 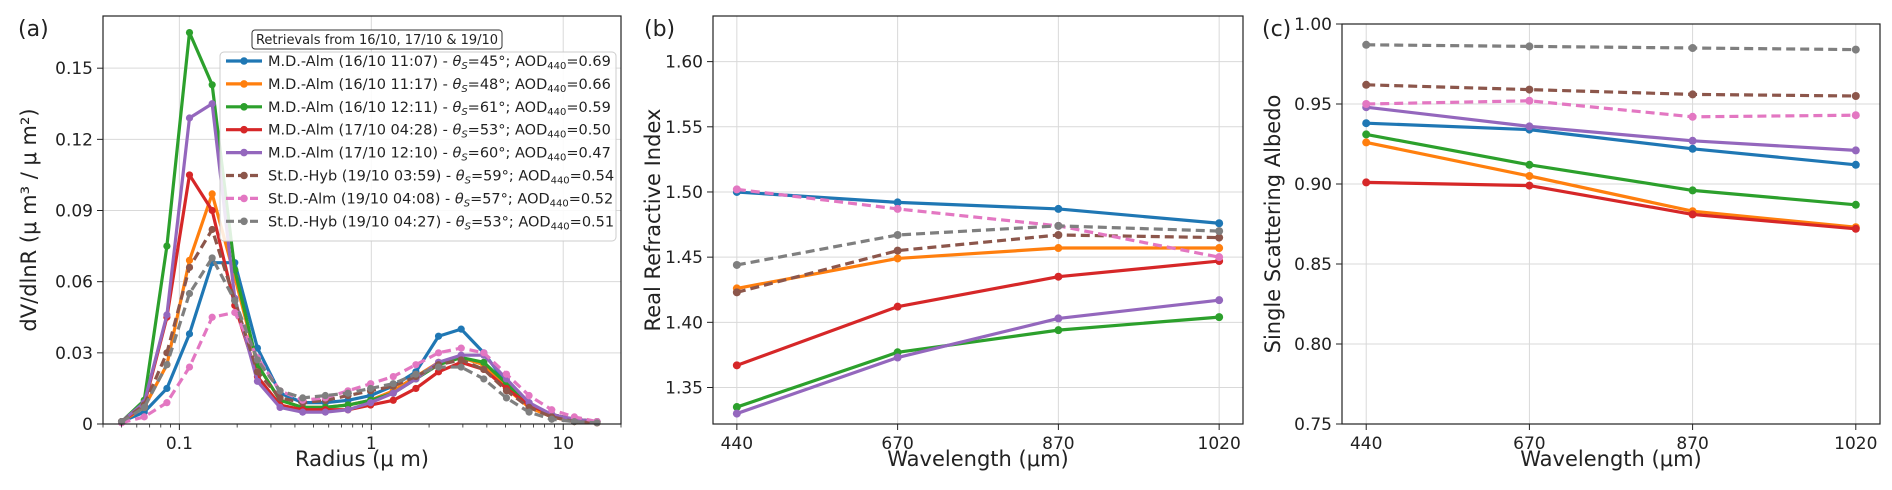 What do you see at coordinates (1313, 105) in the screenshot?
I see `panel-c-ytick-label: 0.95` at bounding box center [1313, 105].